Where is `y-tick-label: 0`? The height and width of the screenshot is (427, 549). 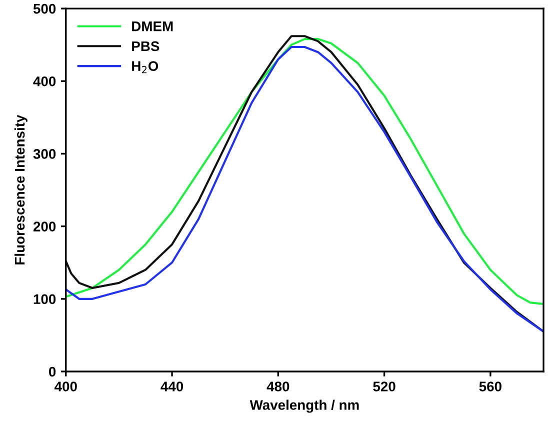
y-tick-label: 0 is located at coordinates (52, 371).